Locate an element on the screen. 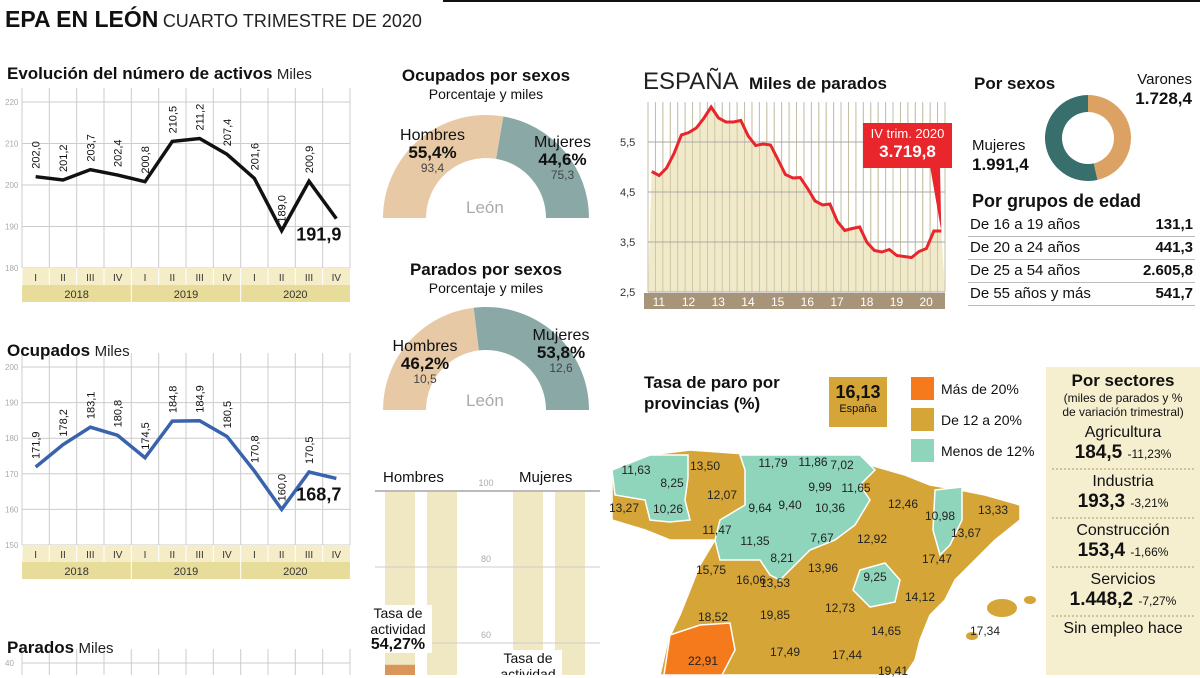 The height and width of the screenshot is (678, 1200). mujeres-label: Mujeres 1.991,4 is located at coordinates (1000, 155).